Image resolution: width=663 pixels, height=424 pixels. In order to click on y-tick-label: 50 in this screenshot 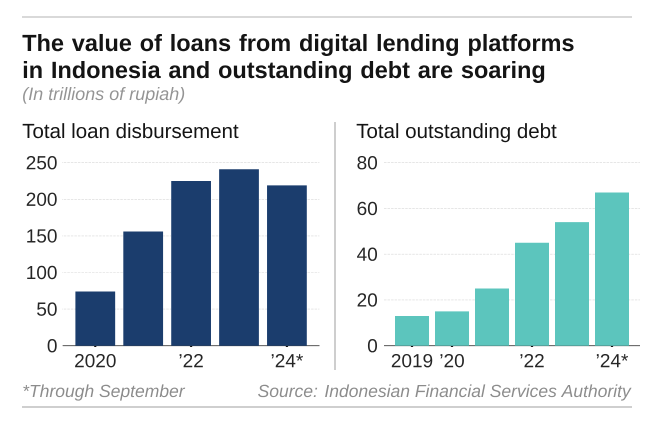, I will do `click(47, 309)`.